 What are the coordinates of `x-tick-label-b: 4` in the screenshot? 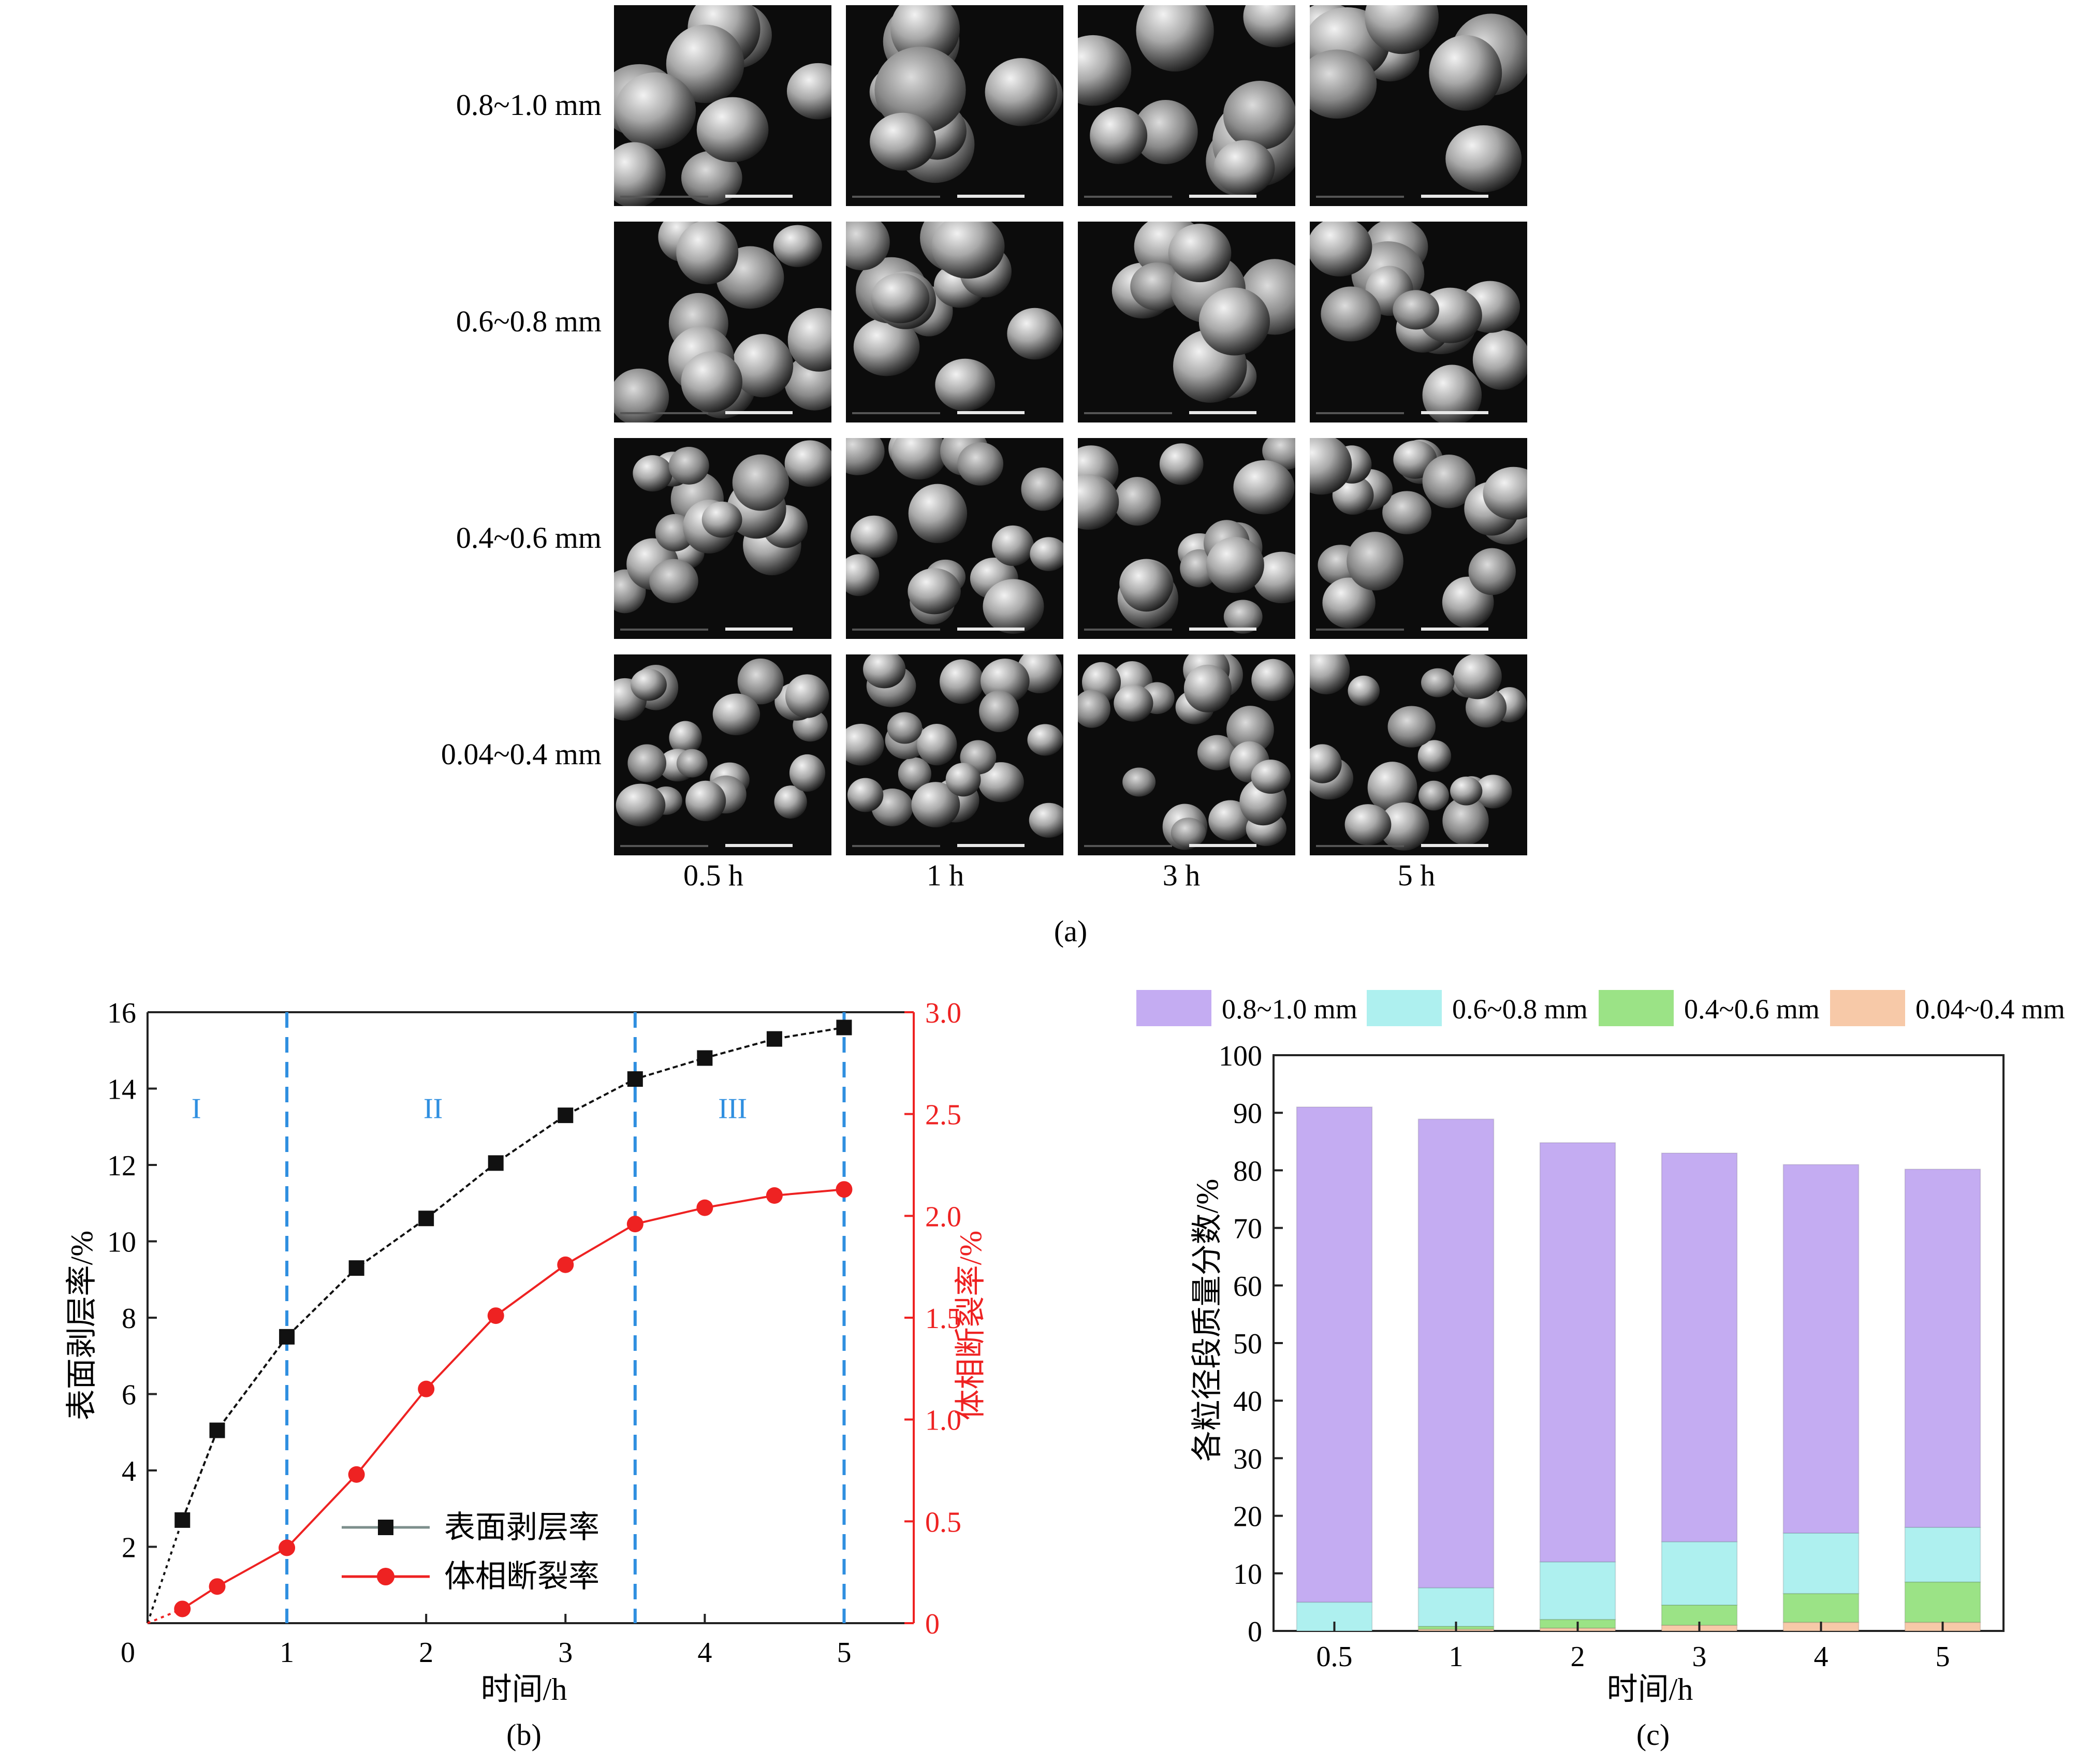 It's located at (704, 1653).